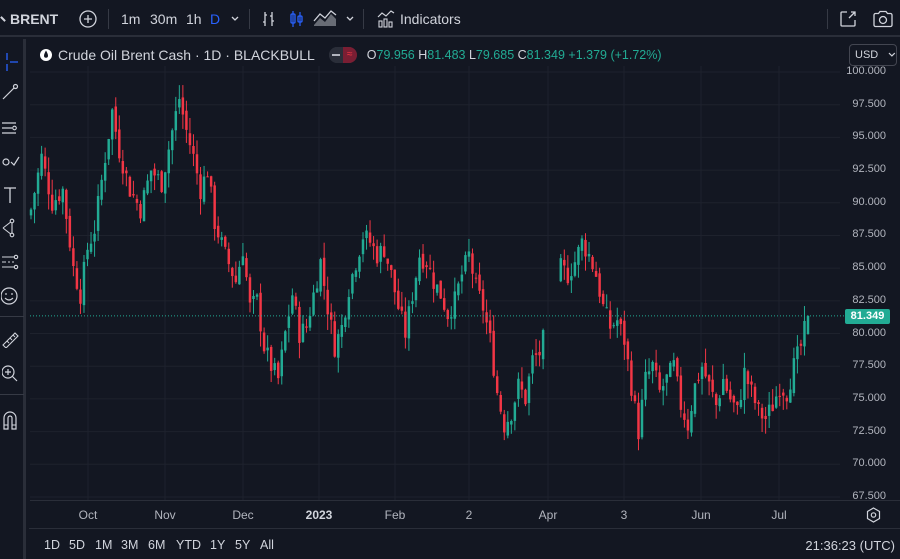  I want to click on open-new-window-button, so click(848, 18).